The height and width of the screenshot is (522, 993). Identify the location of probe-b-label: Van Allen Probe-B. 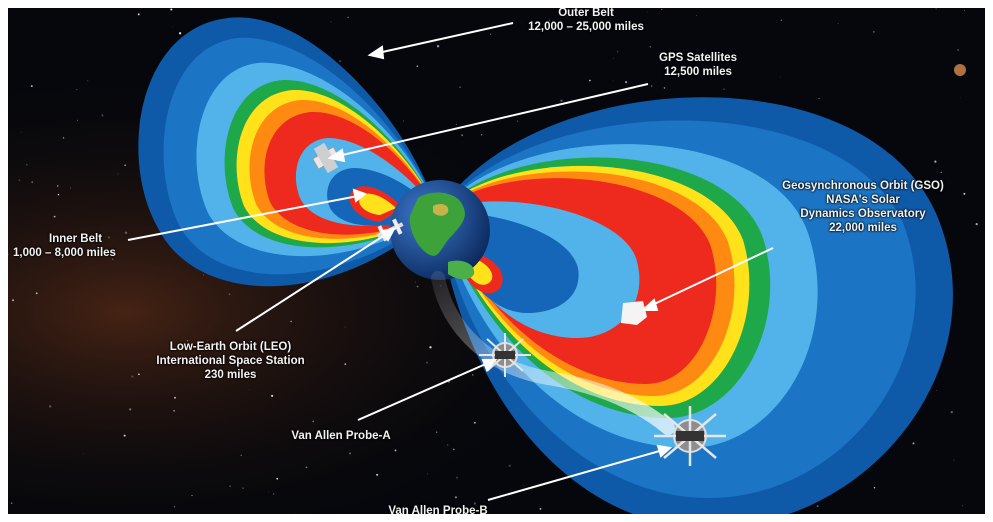
(438, 509).